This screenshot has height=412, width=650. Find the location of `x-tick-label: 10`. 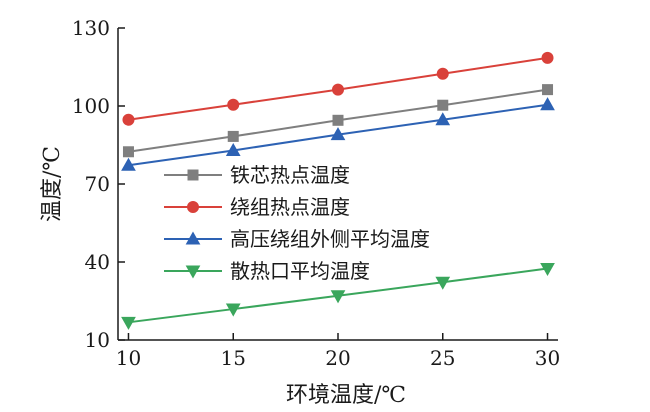

x-tick-label: 10 is located at coordinates (128, 358).